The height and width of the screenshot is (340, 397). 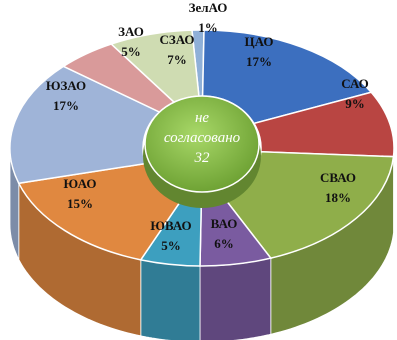 What do you see at coordinates (176, 39) in the screenshot?
I see `slice-name-label: СЗАО` at bounding box center [176, 39].